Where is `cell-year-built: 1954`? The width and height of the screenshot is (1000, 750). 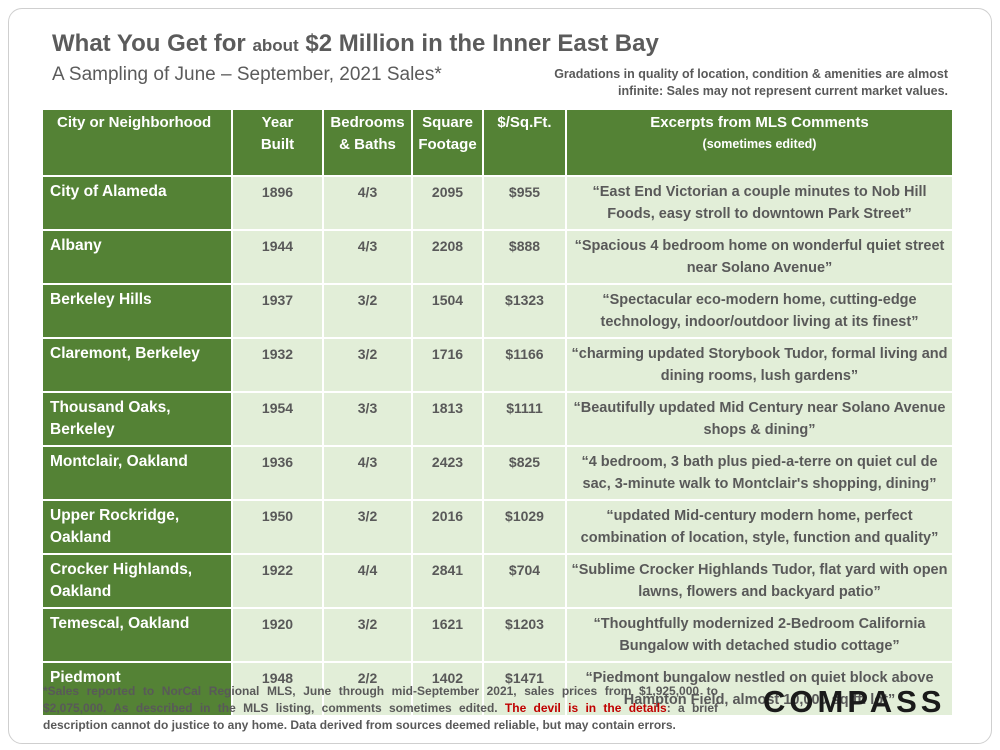
cell-year-built: 1954 is located at coordinates (278, 418).